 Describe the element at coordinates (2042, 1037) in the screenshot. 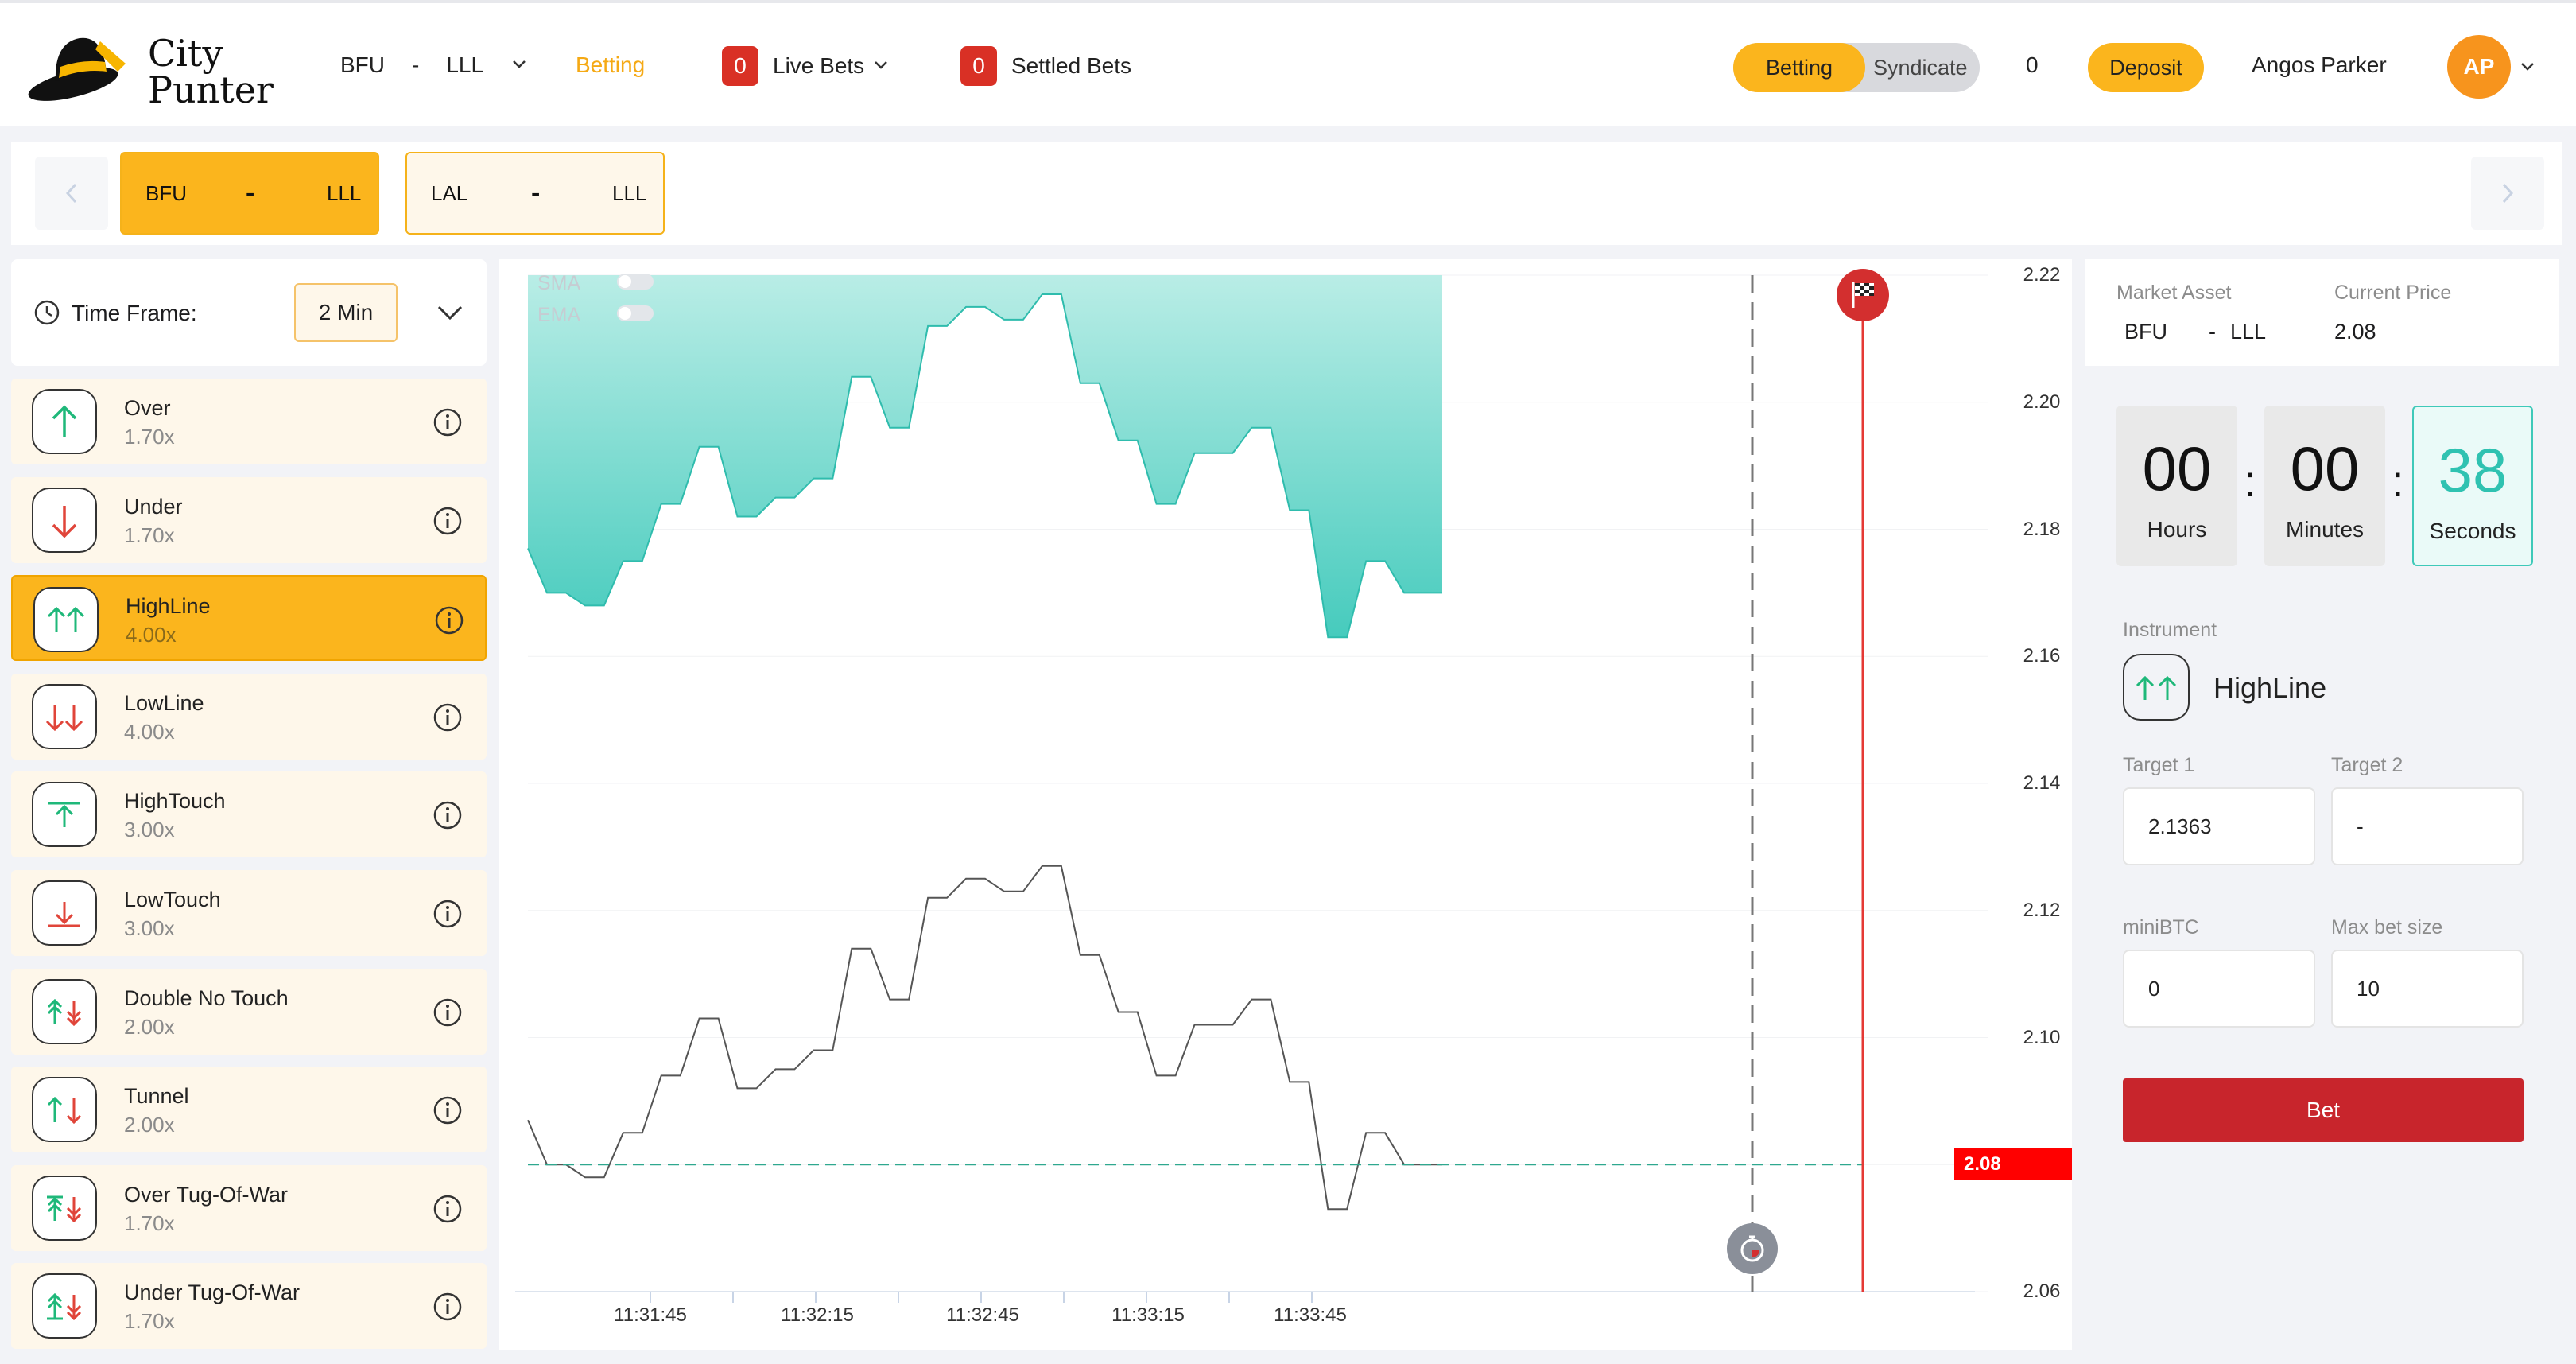

I see `y-tick-label: 2.10` at that location.